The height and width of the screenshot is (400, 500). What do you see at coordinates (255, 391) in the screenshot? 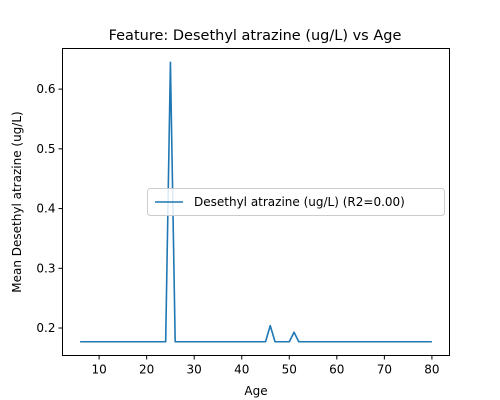
I see `x-axis-label: Age` at bounding box center [255, 391].